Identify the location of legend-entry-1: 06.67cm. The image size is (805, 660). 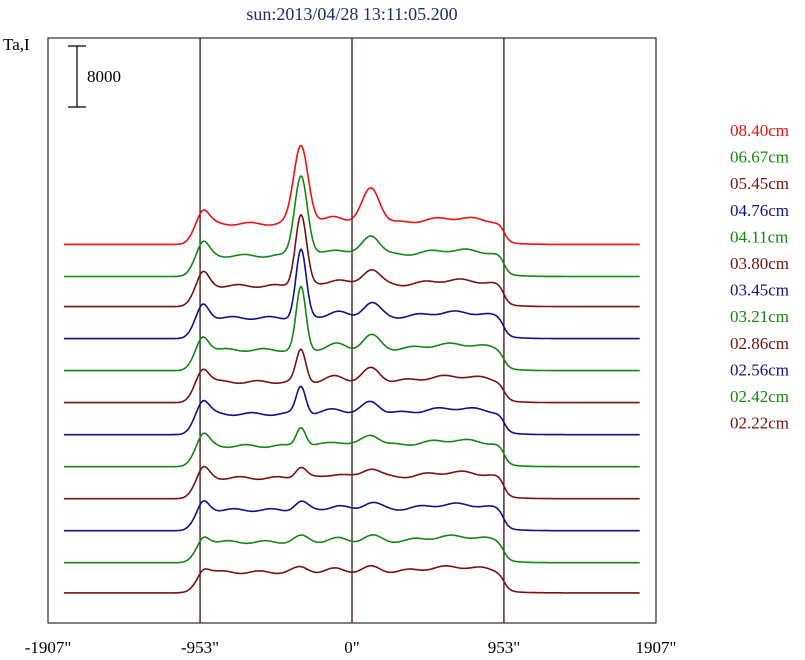
(759, 157).